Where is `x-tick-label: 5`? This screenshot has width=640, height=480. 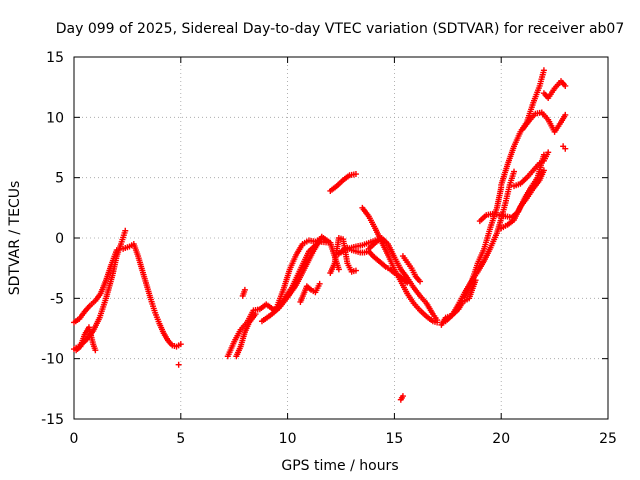
x-tick-label: 5 is located at coordinates (180, 439).